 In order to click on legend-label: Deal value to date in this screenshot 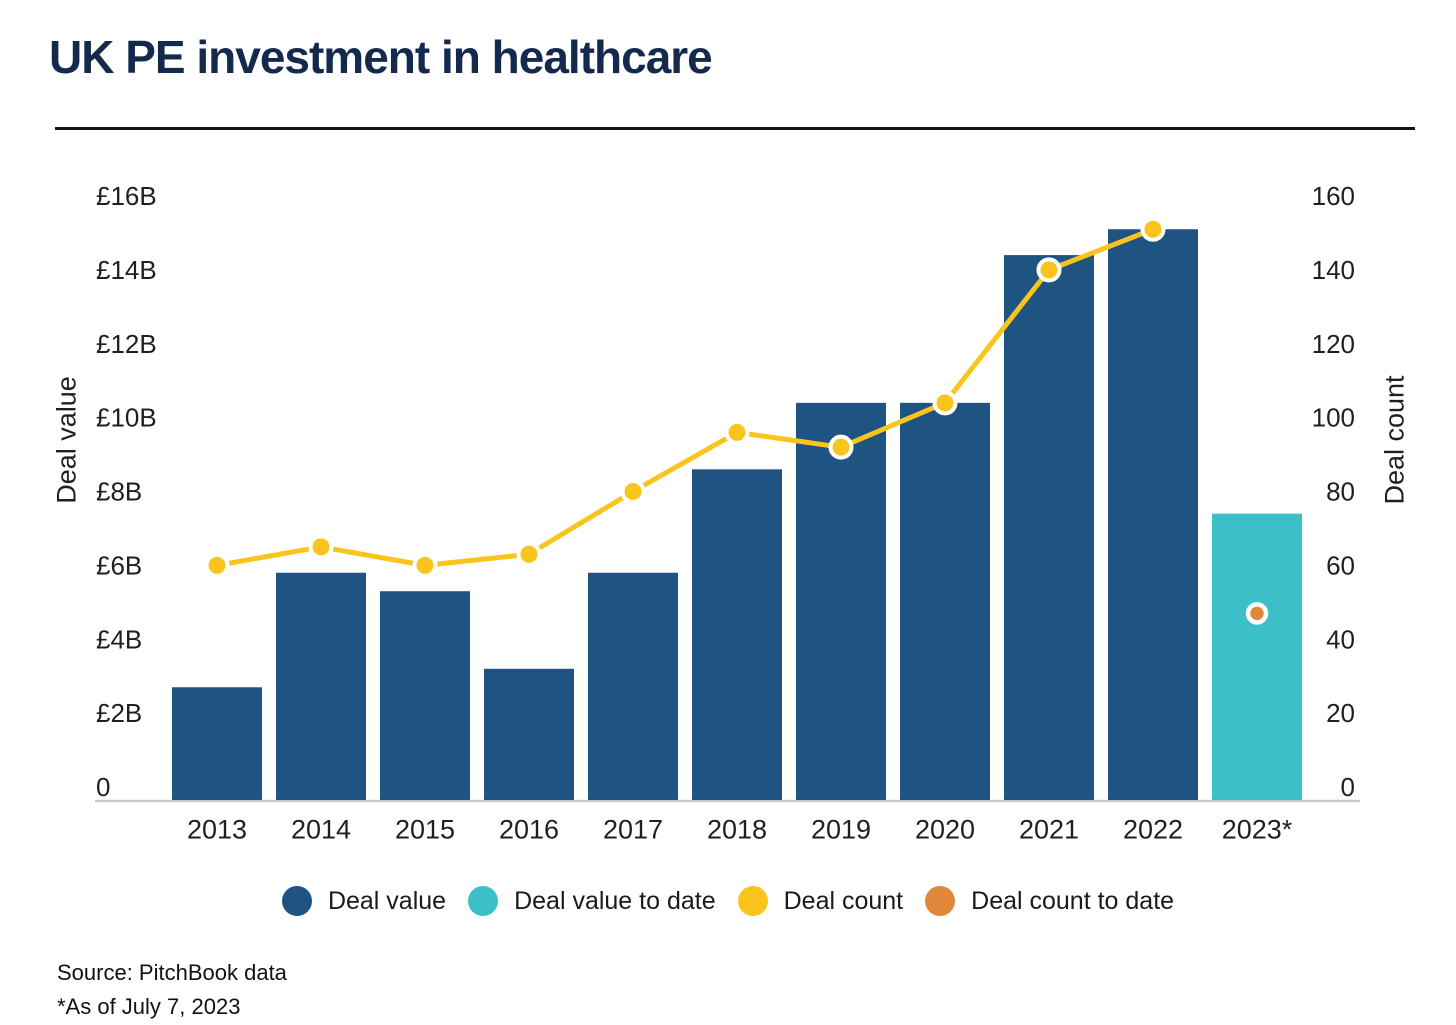, I will do `click(615, 900)`.